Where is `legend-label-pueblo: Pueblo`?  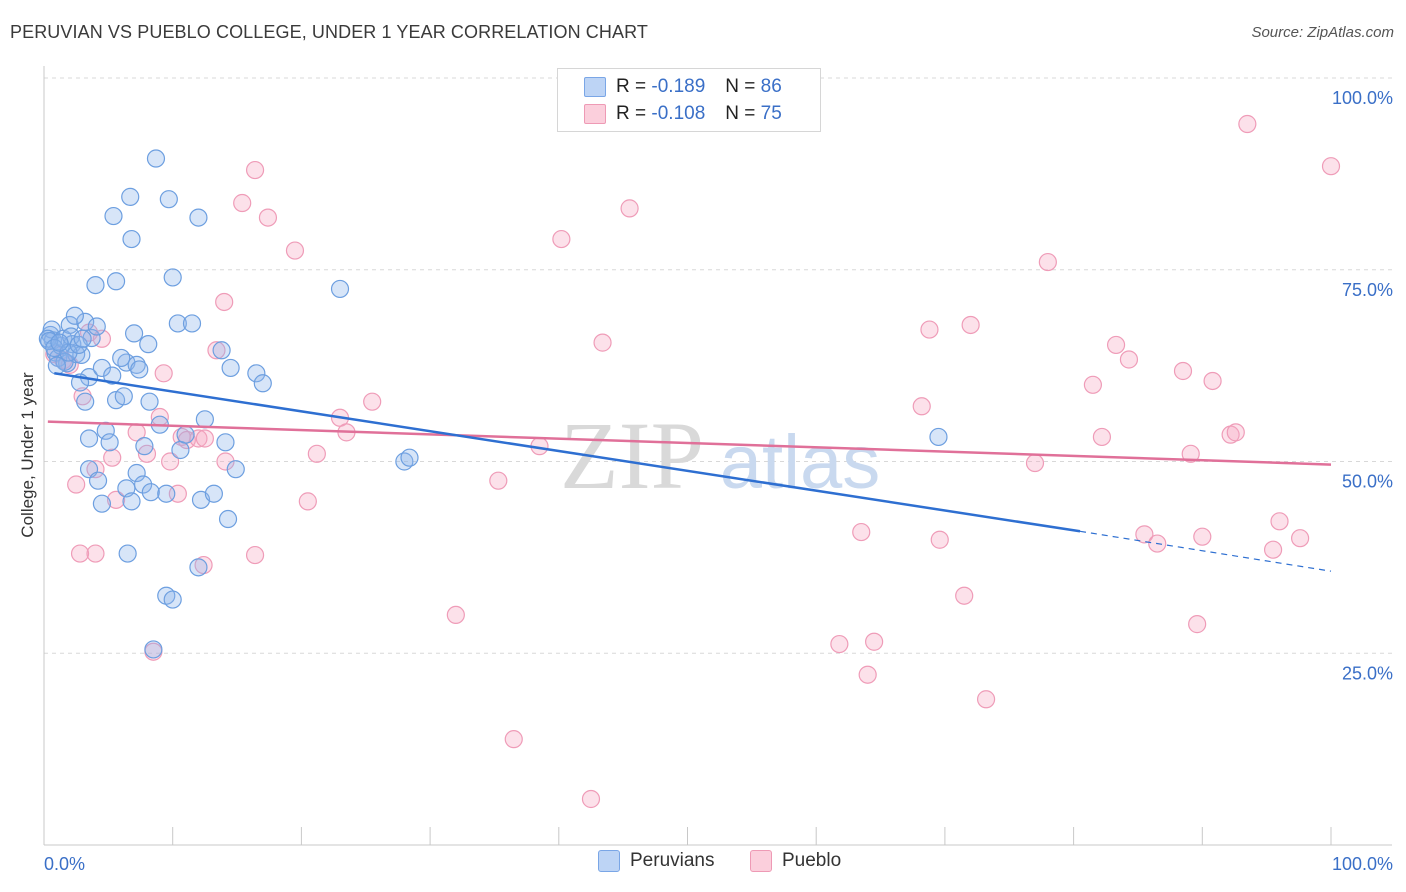
legend-label-pueblo: Pueblo is located at coordinates (812, 860).